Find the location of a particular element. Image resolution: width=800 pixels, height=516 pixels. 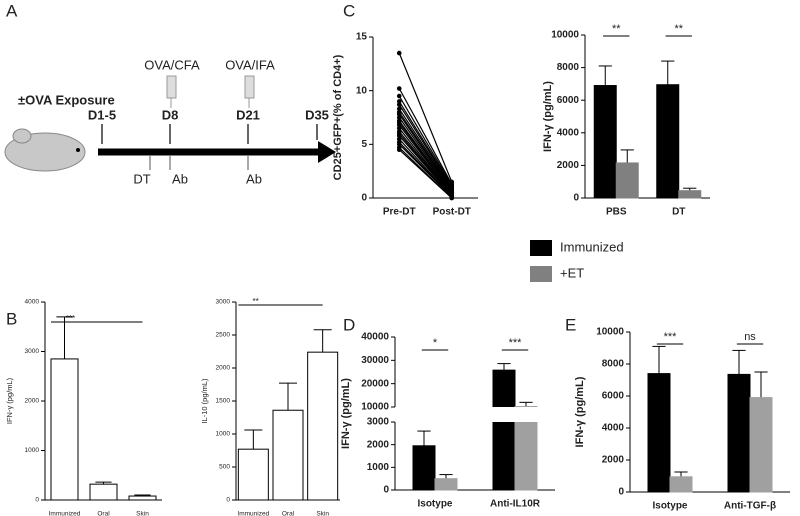

x-tick-label: Post-DT is located at coordinates (452, 212).